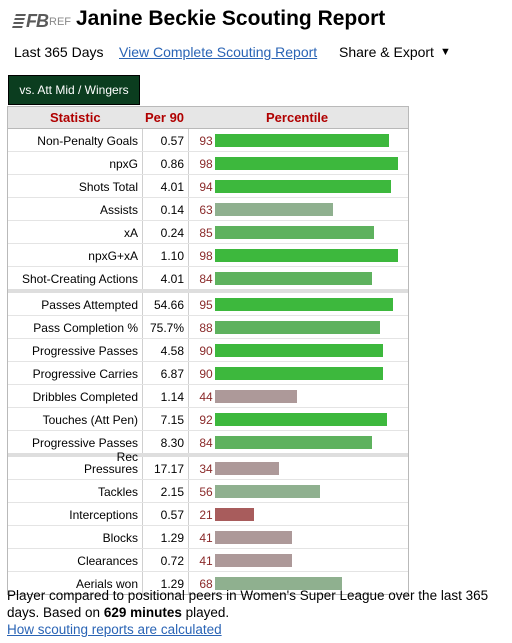 This screenshot has height=643, width=512. I want to click on stat-name: Tackles, so click(117, 492).